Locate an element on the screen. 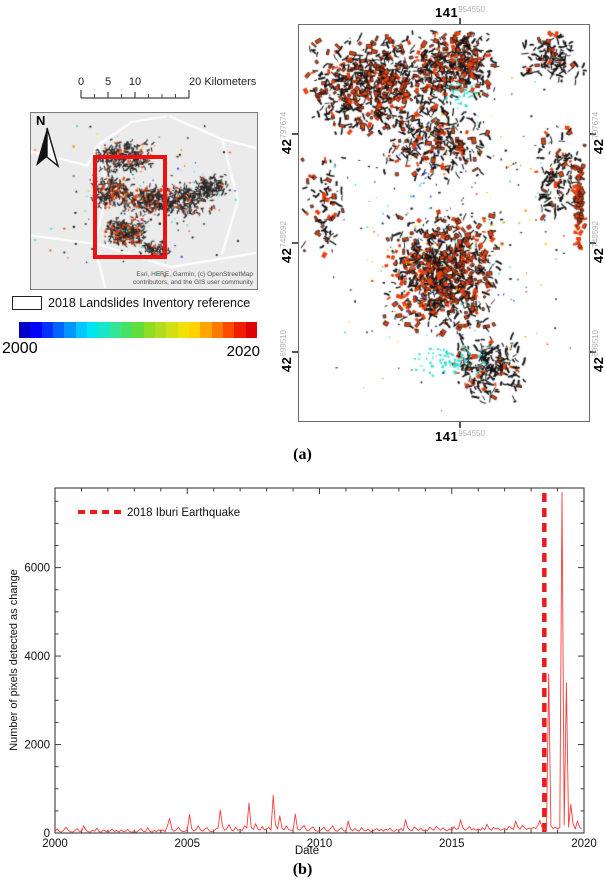 This screenshot has height=884, width=605. map-tick-top is located at coordinates (460, 21).